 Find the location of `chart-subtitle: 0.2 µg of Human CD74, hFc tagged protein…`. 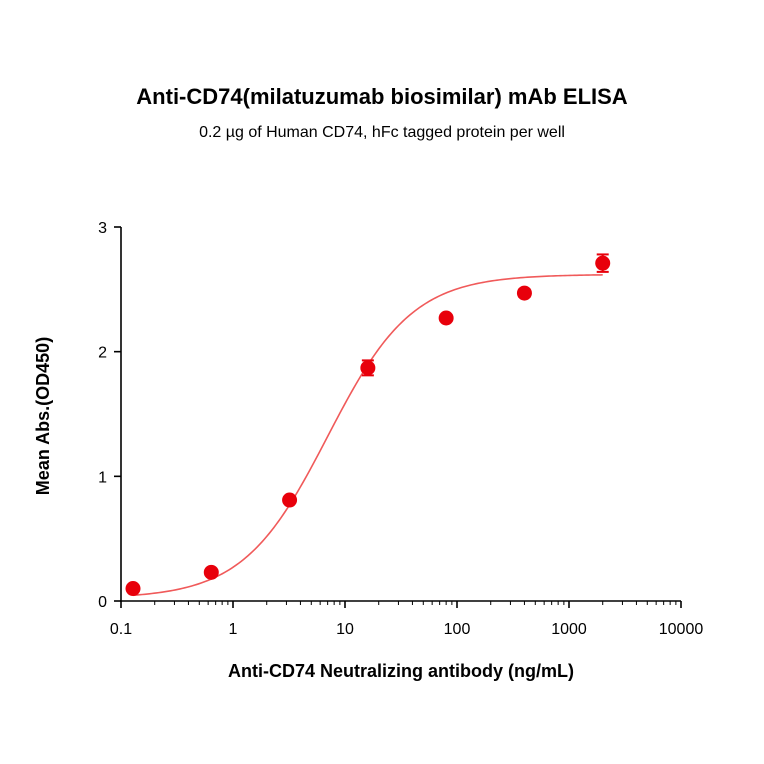

chart-subtitle: 0.2 µg of Human CD74, hFc tagged protein… is located at coordinates (382, 132).